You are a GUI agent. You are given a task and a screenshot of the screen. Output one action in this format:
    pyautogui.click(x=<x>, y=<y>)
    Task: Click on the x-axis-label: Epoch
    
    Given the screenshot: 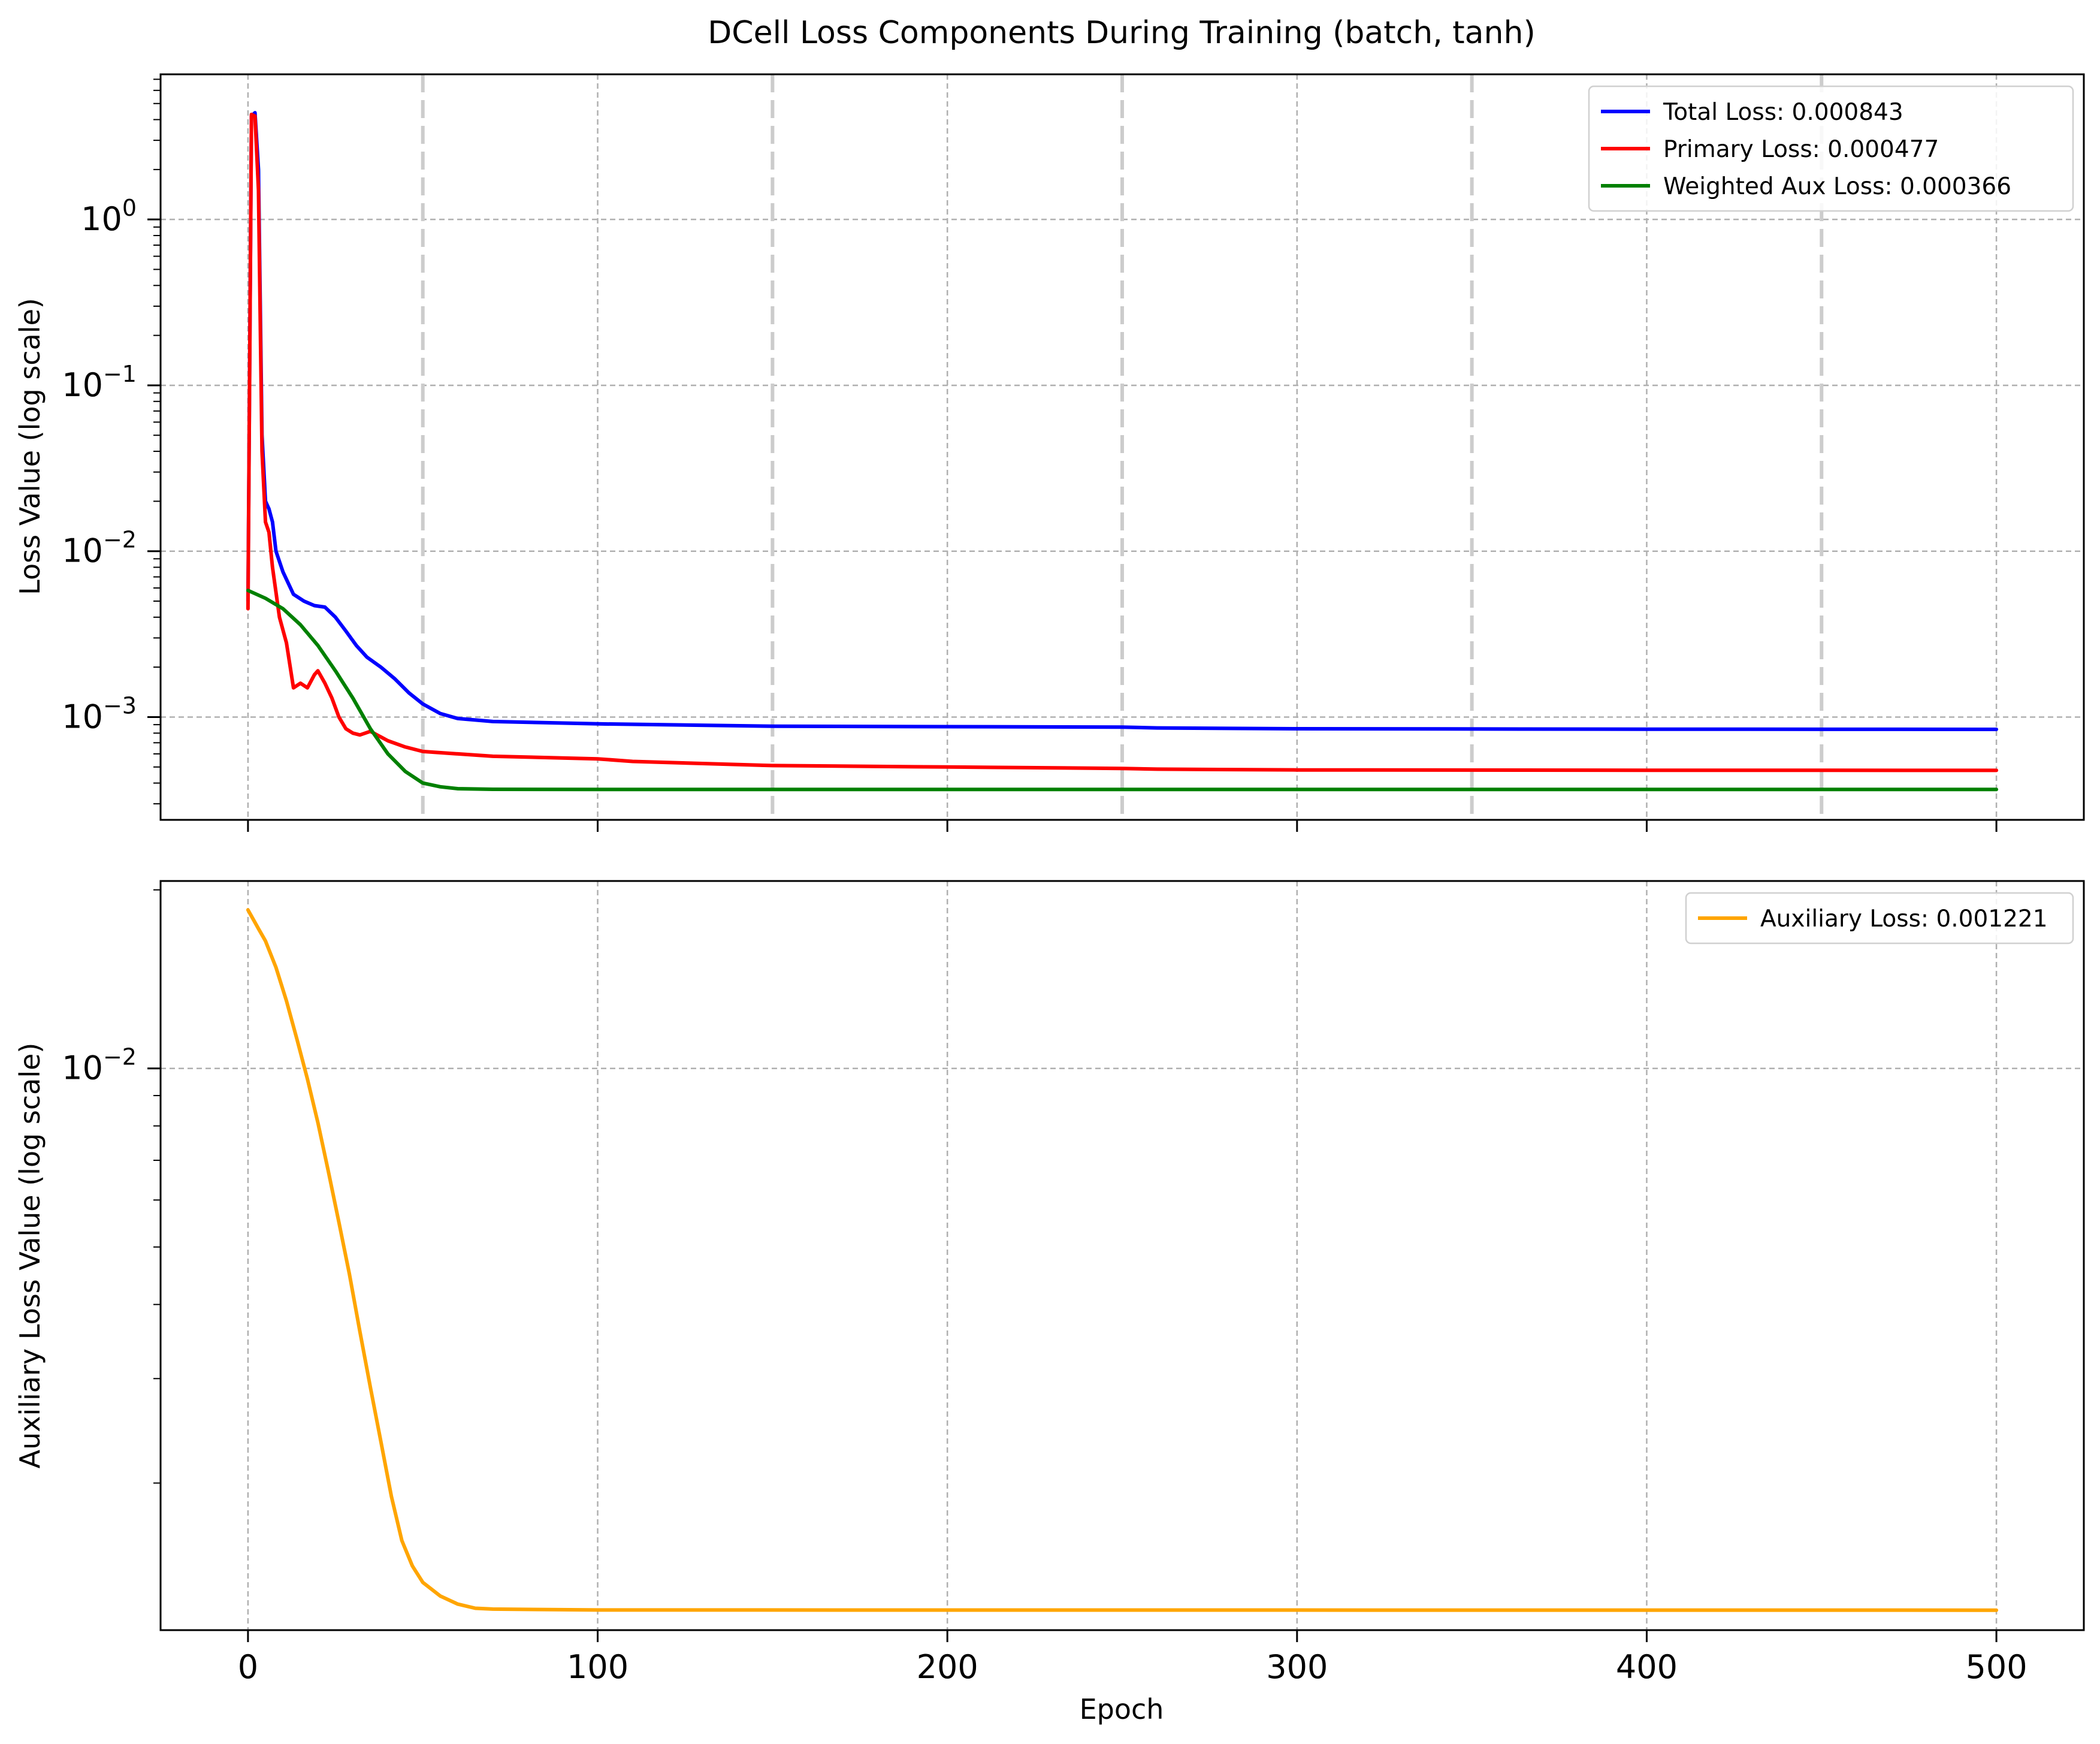 What is the action you would take?
    pyautogui.click(x=1122, y=1709)
    